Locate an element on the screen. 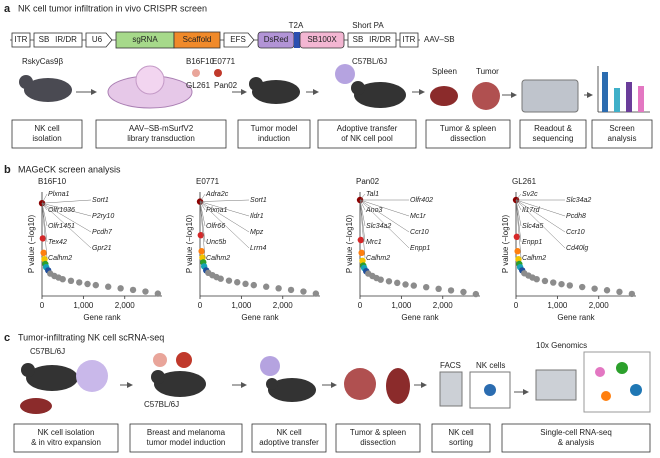  gene-label: Unc5b is located at coordinates (216, 242).